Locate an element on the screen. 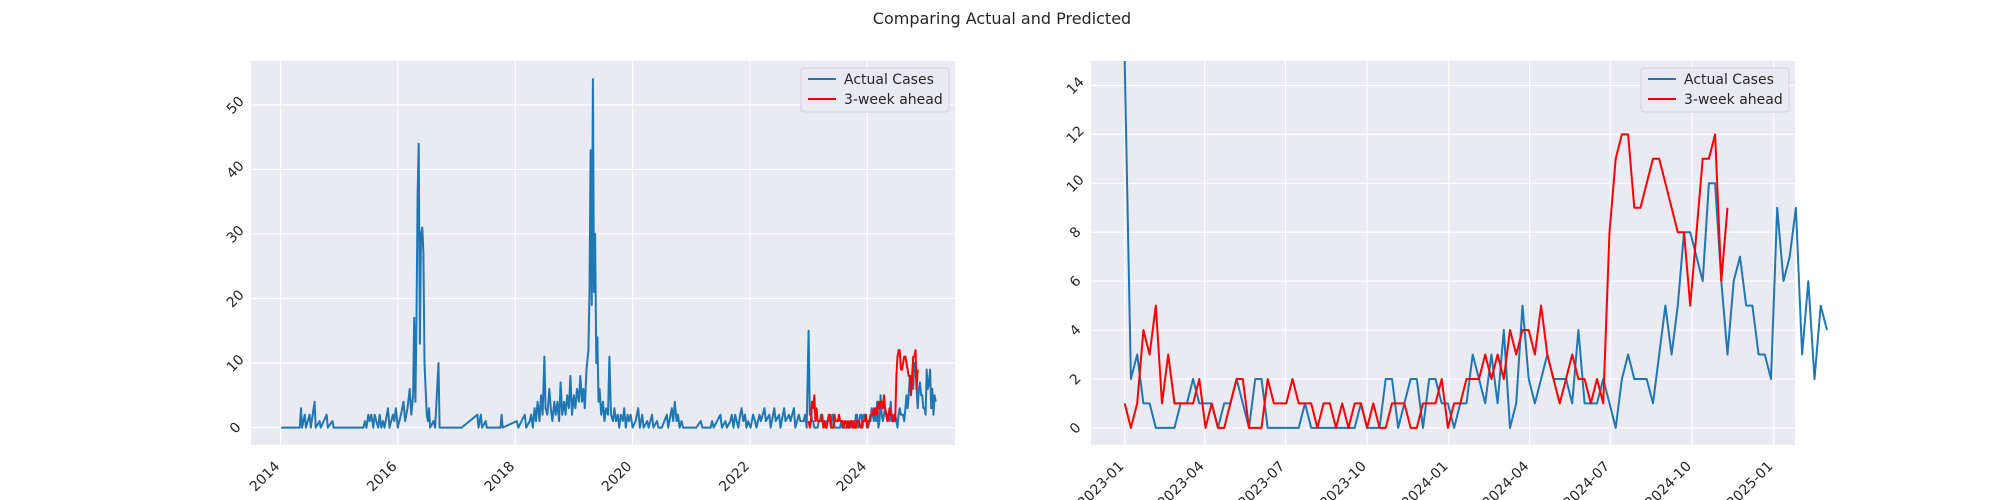 Image resolution: width=2000 pixels, height=500 pixels. left-legend: Actual Cases 3-week ahead is located at coordinates (875, 90).